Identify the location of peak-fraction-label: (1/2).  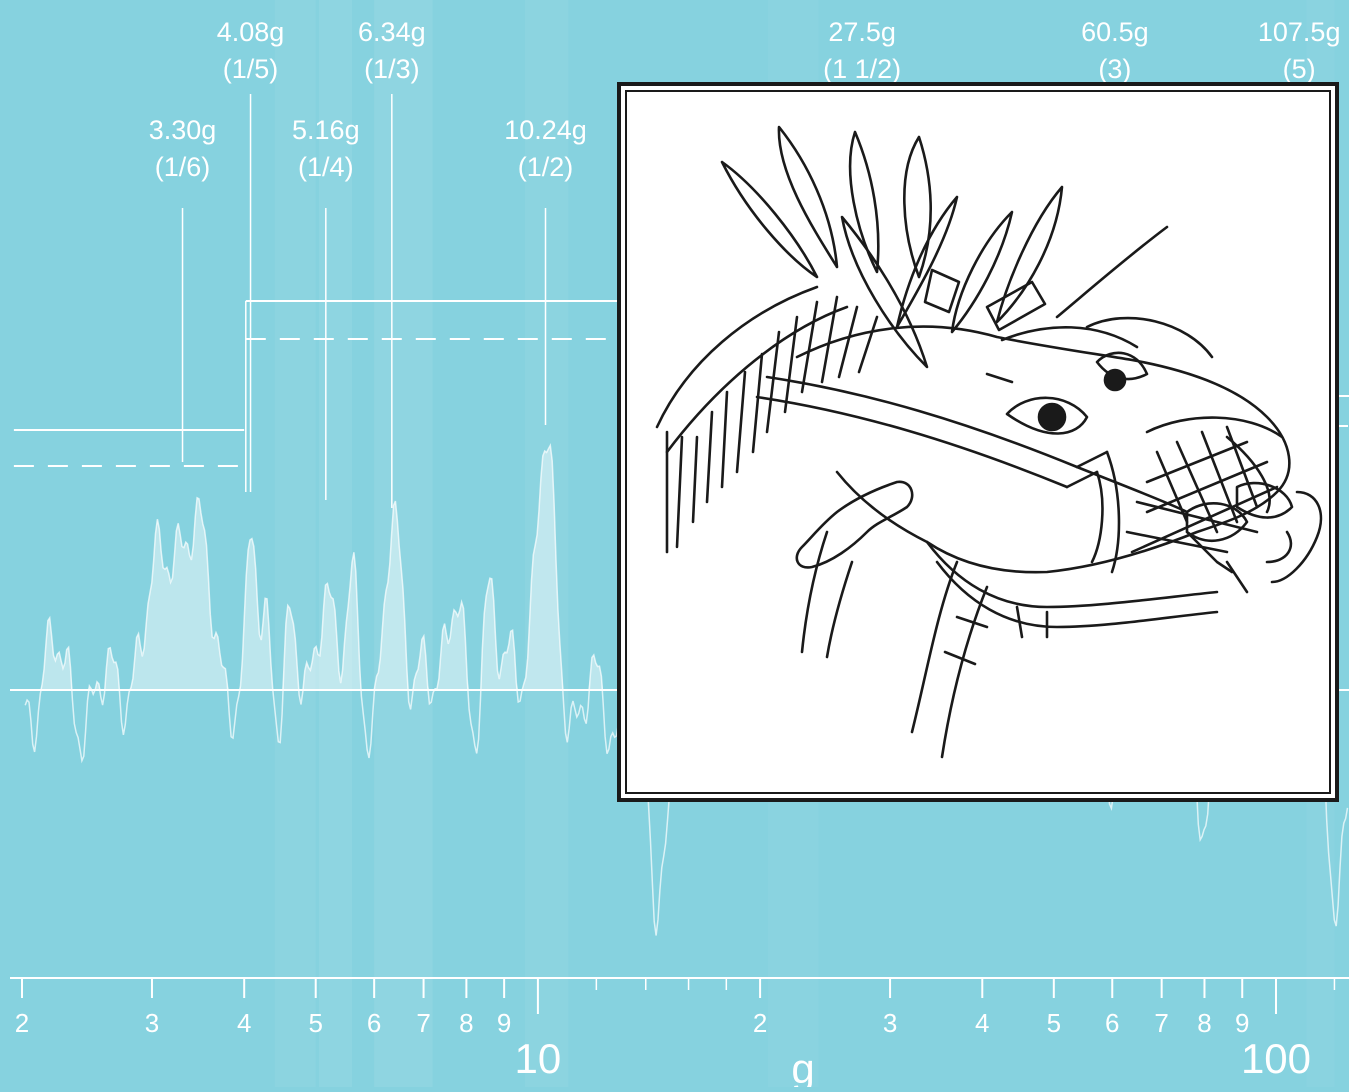
(546, 167).